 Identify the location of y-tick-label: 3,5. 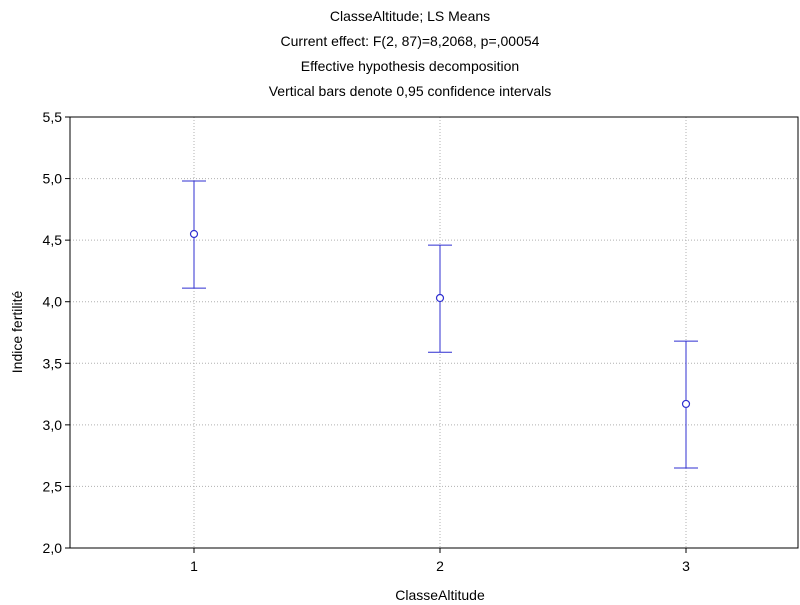
(53, 363).